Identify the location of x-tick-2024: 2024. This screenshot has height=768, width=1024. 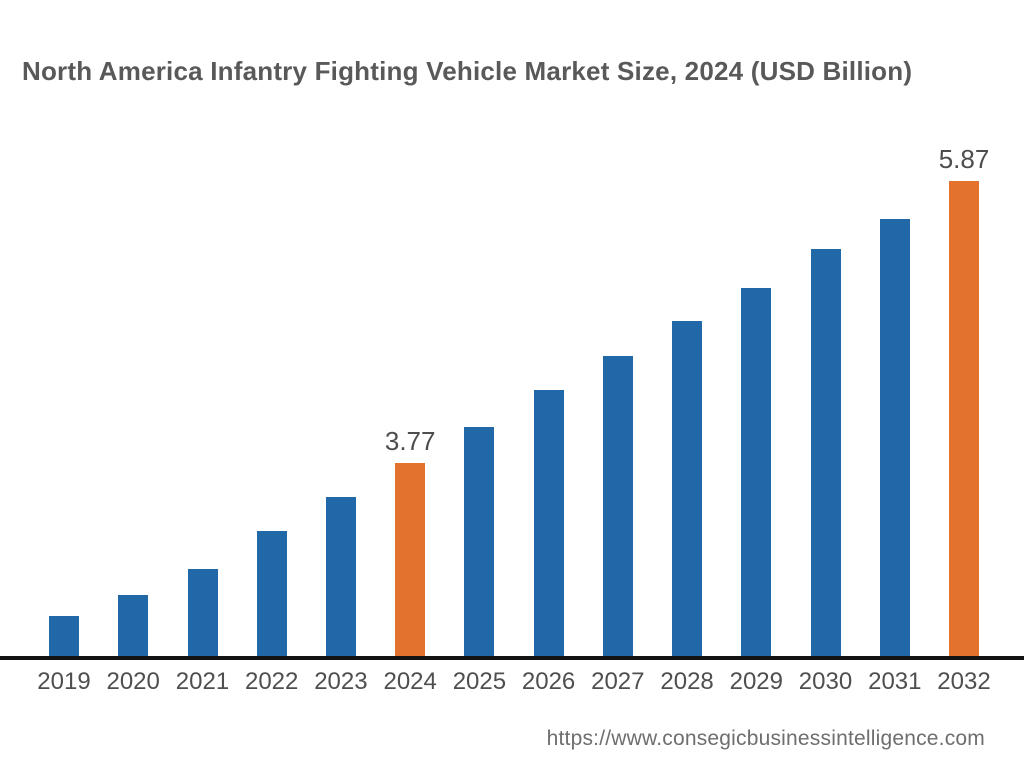
(410, 681).